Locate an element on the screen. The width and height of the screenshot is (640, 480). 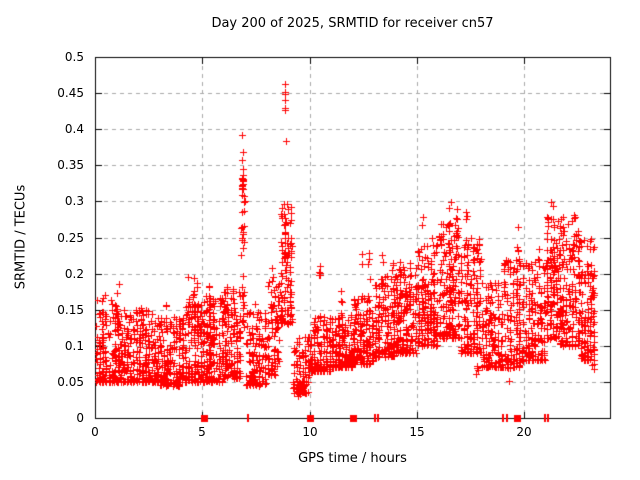
x-axis-label: GPS time / hours is located at coordinates (352, 458).